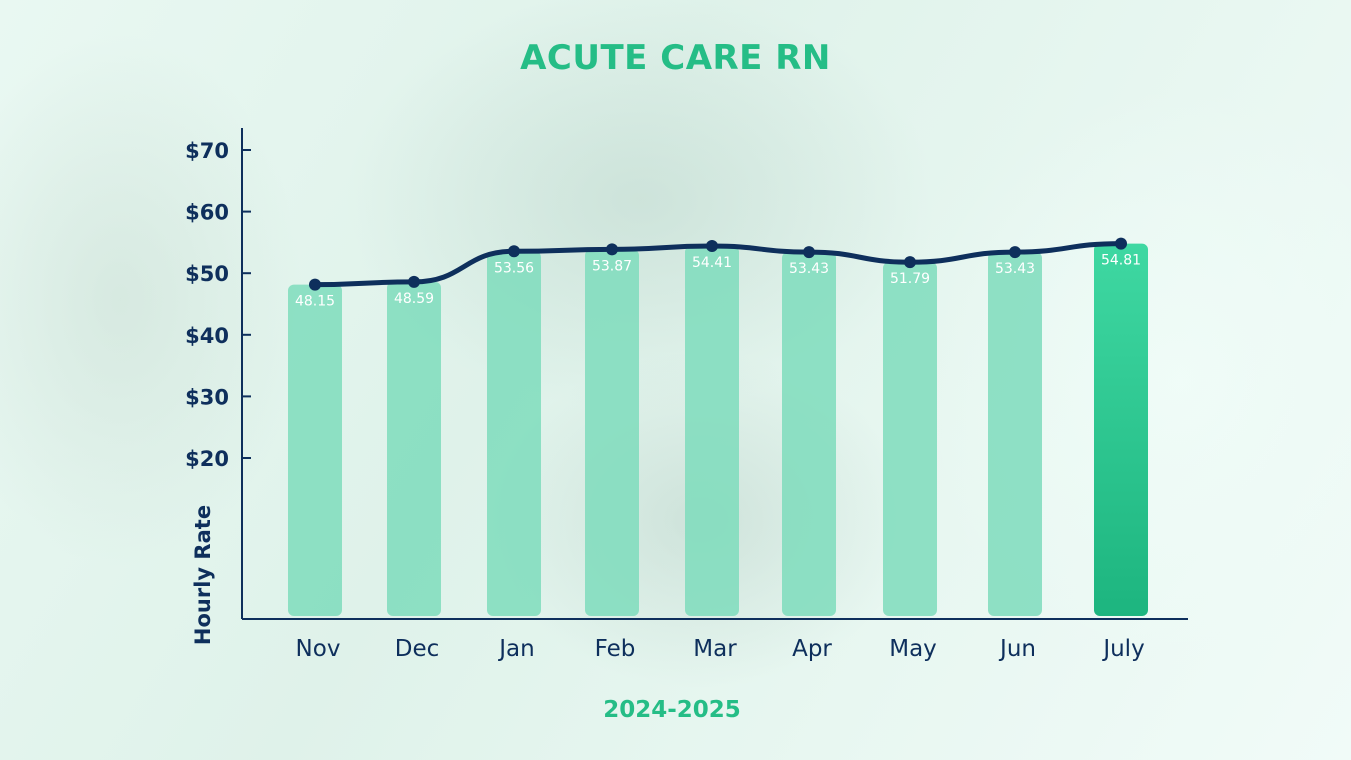 The width and height of the screenshot is (1351, 760). Describe the element at coordinates (809, 434) in the screenshot. I see `bar-apr` at that location.